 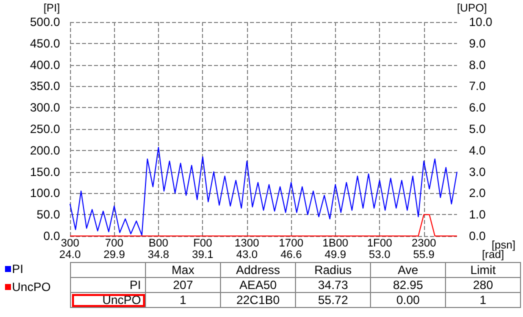 What do you see at coordinates (45, 129) in the screenshot?
I see `y-tick-label: 250.0` at bounding box center [45, 129].